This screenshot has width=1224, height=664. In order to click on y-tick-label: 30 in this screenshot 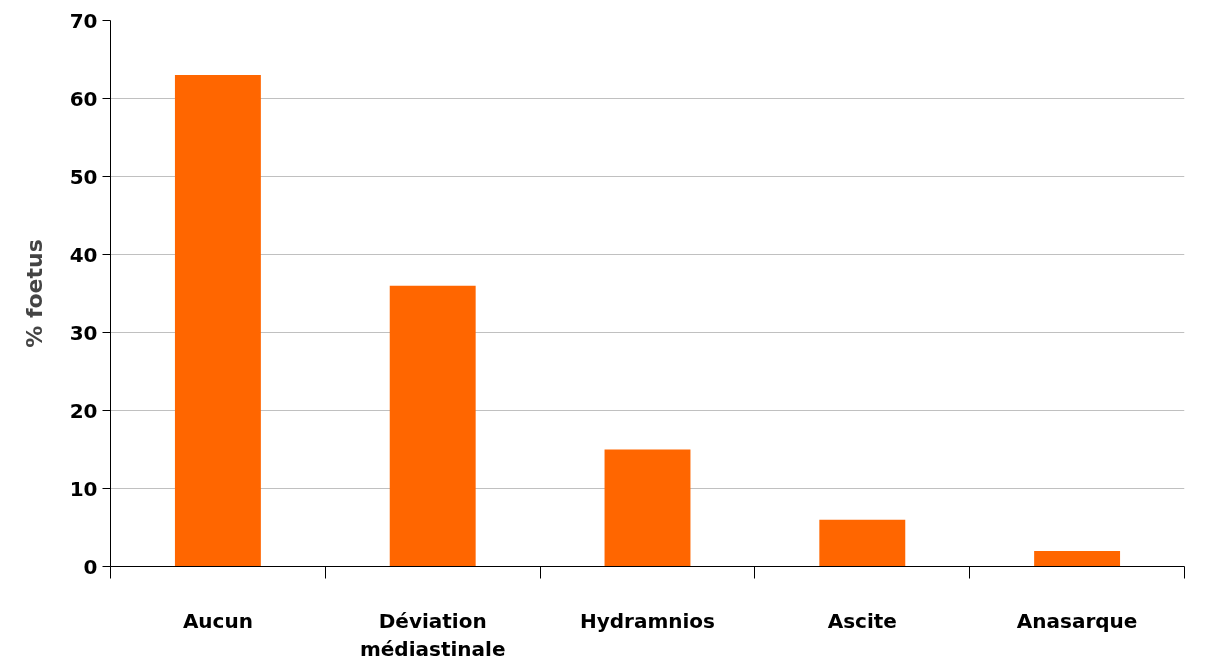, I will do `click(83, 332)`.